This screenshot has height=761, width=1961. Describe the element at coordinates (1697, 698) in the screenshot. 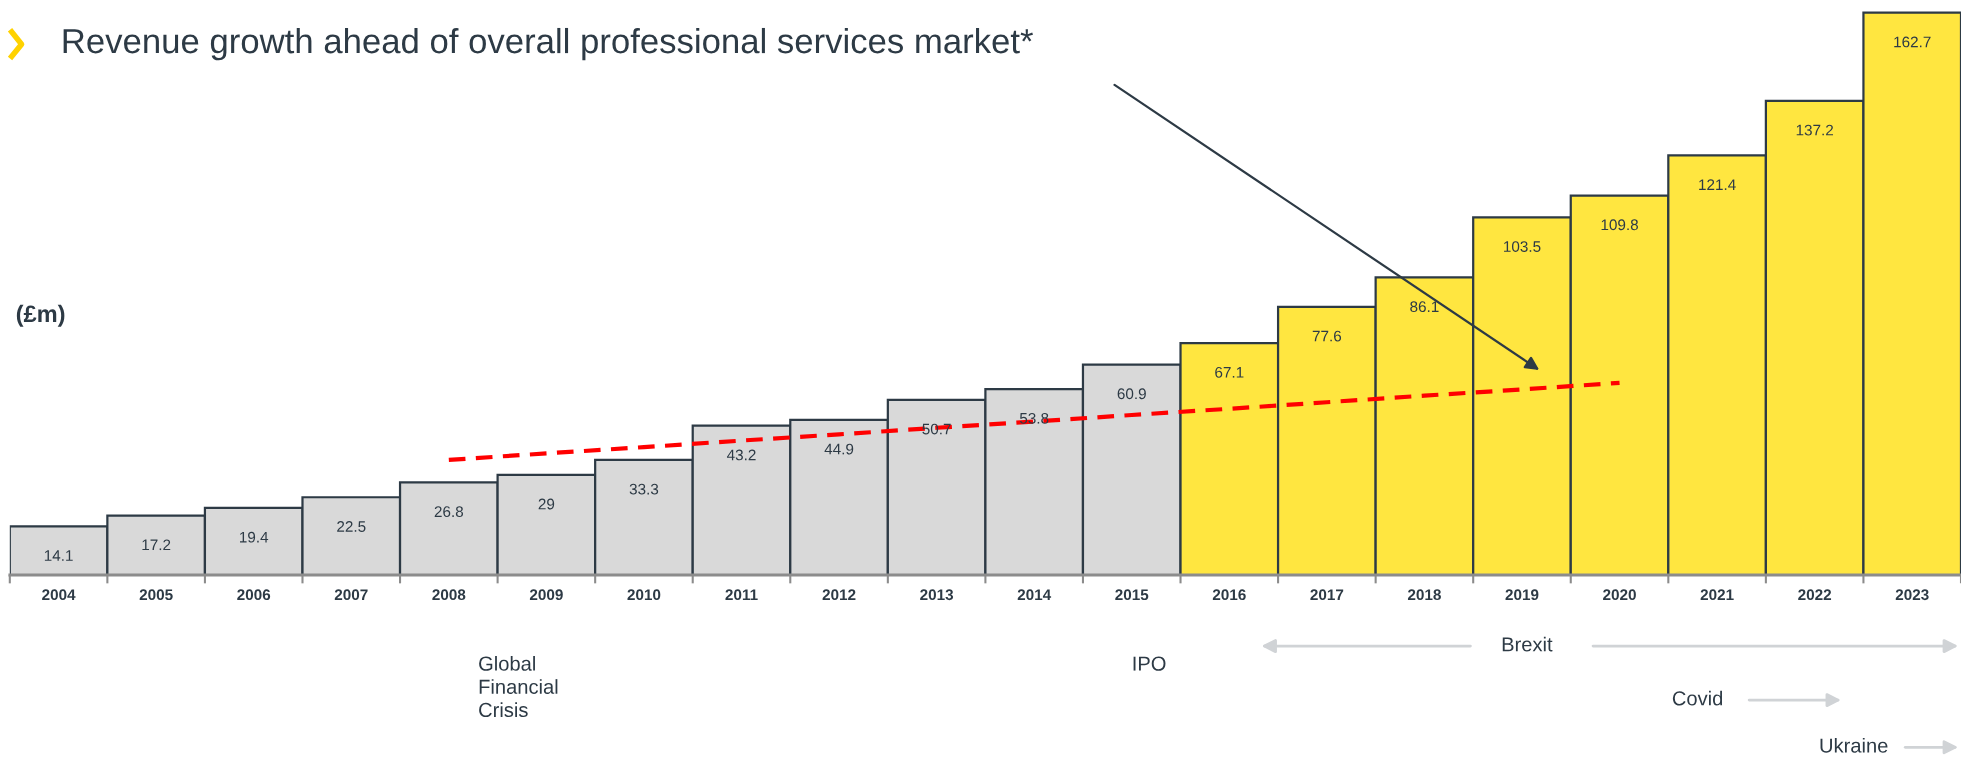

I see `text: Covid` at that location.